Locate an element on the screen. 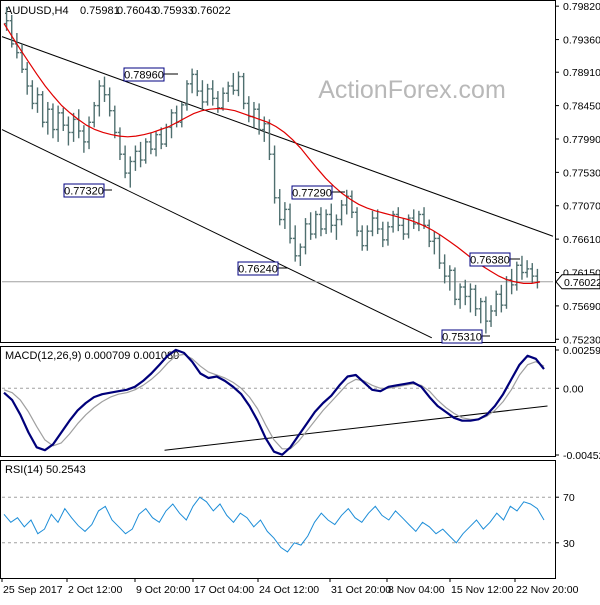 The image size is (600, 605). rsi-header: RSI(14) 50.2543 is located at coordinates (45, 470).